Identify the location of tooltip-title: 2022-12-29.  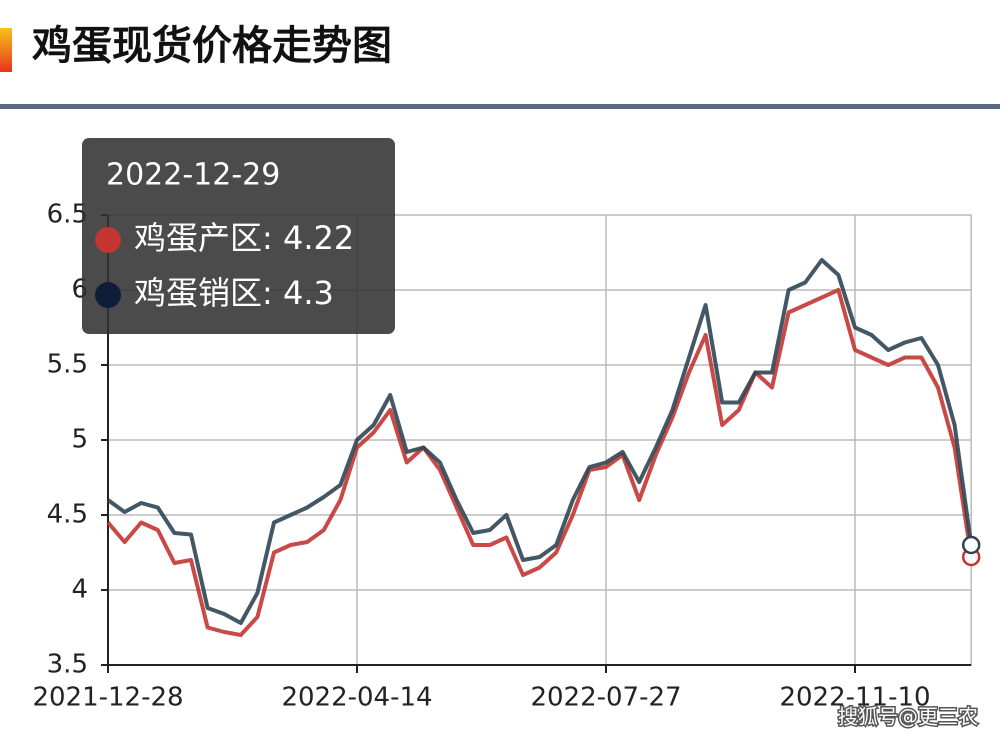
(193, 175).